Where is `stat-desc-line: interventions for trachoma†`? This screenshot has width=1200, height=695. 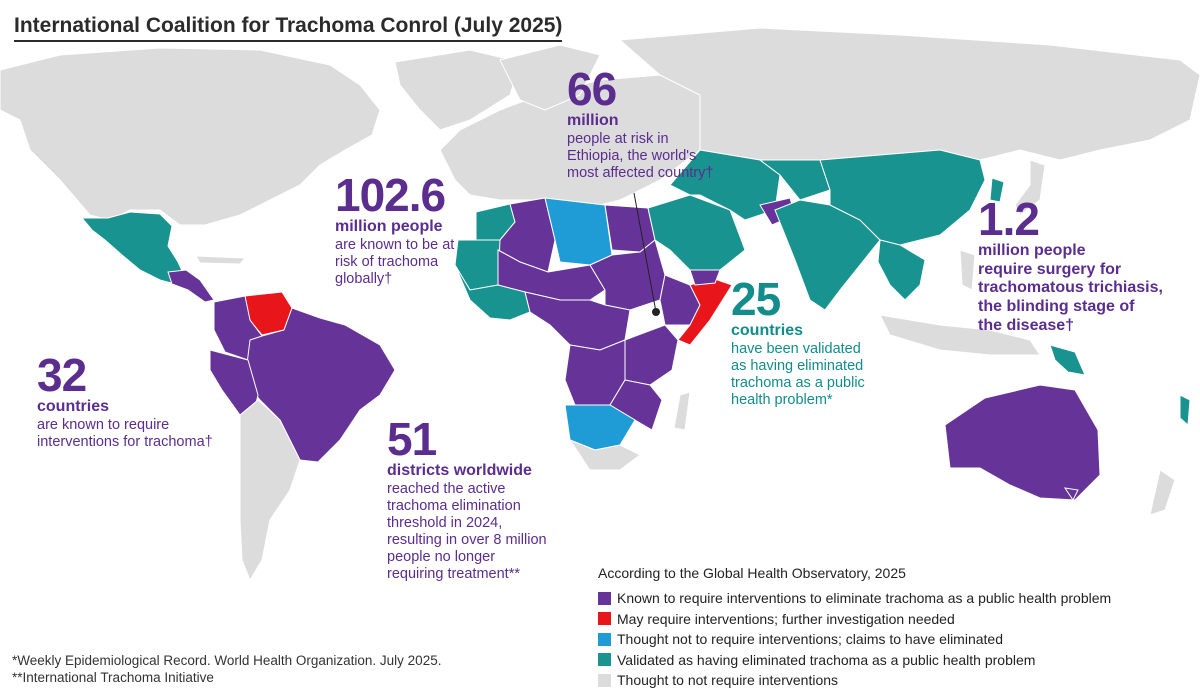
stat-desc-line: interventions for trachoma† is located at coordinates (125, 441).